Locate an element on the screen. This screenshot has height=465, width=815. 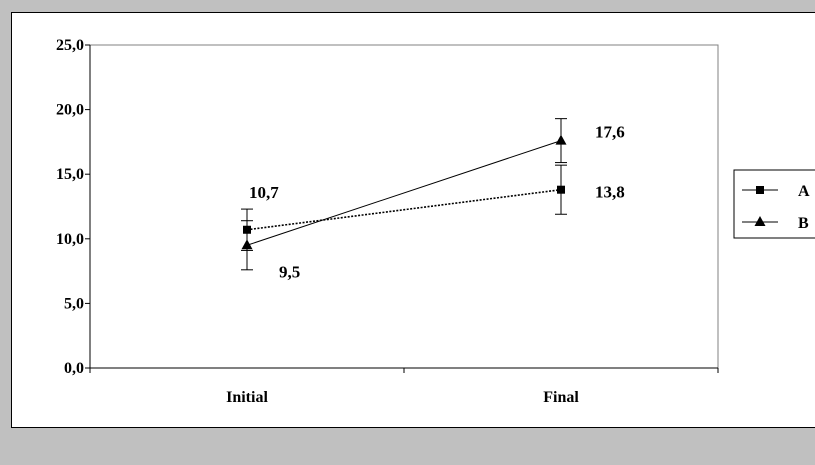
y-tick-label: 25,0 is located at coordinates (70, 45).